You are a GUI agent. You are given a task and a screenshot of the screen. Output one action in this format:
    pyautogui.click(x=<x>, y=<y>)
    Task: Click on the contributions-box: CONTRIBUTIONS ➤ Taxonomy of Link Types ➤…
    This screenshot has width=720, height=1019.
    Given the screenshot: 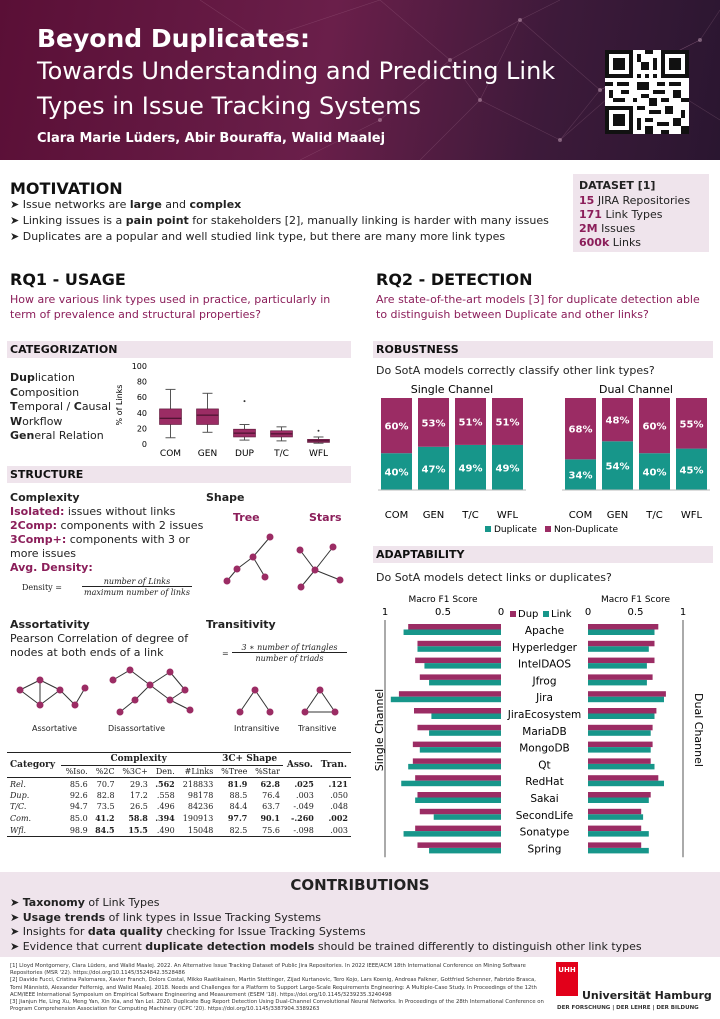 What is the action you would take?
    pyautogui.click(x=360, y=914)
    